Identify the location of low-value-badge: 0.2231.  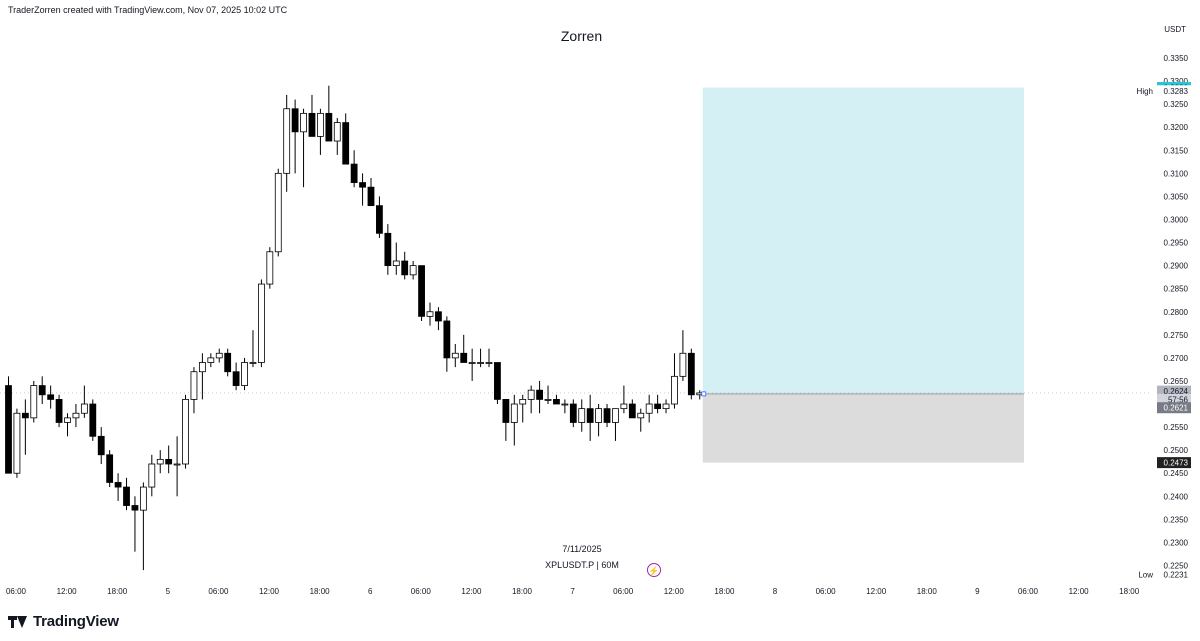
(1174, 574).